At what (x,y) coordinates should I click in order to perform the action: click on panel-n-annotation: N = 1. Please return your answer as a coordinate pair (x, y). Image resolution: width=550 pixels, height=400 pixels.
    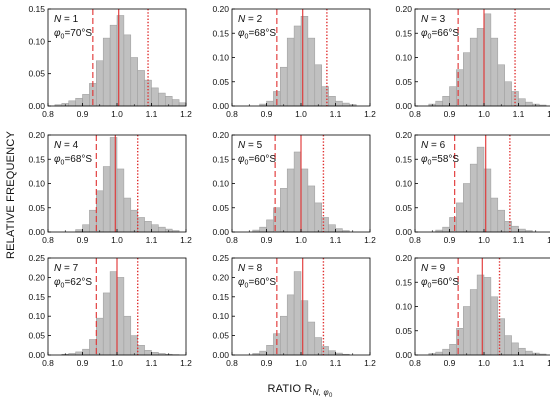
    Looking at the image, I should click on (66, 19).